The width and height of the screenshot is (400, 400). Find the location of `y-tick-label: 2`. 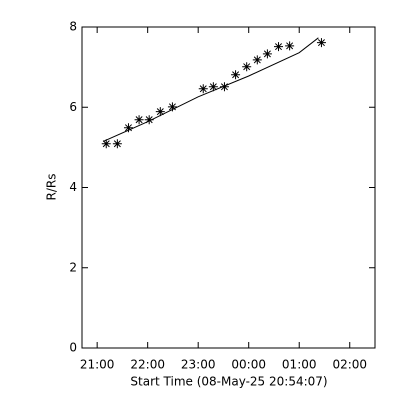

y-tick-label: 2 is located at coordinates (73, 267).